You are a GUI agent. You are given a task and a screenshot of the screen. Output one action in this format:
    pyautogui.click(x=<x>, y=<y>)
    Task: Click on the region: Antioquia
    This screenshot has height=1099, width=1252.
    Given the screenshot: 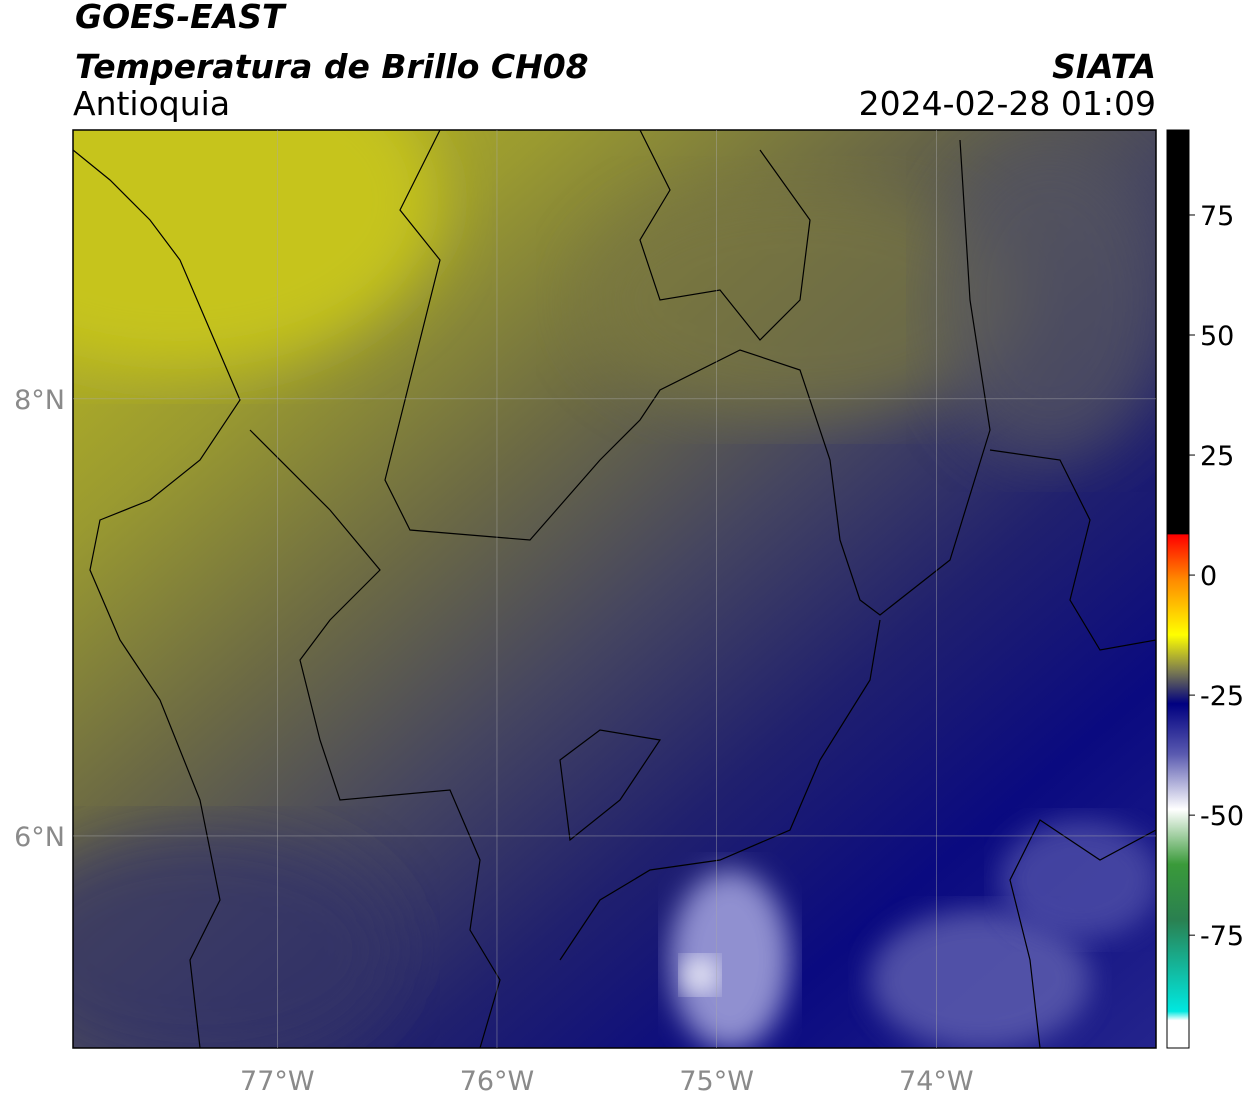 What is the action you would take?
    pyautogui.click(x=151, y=103)
    